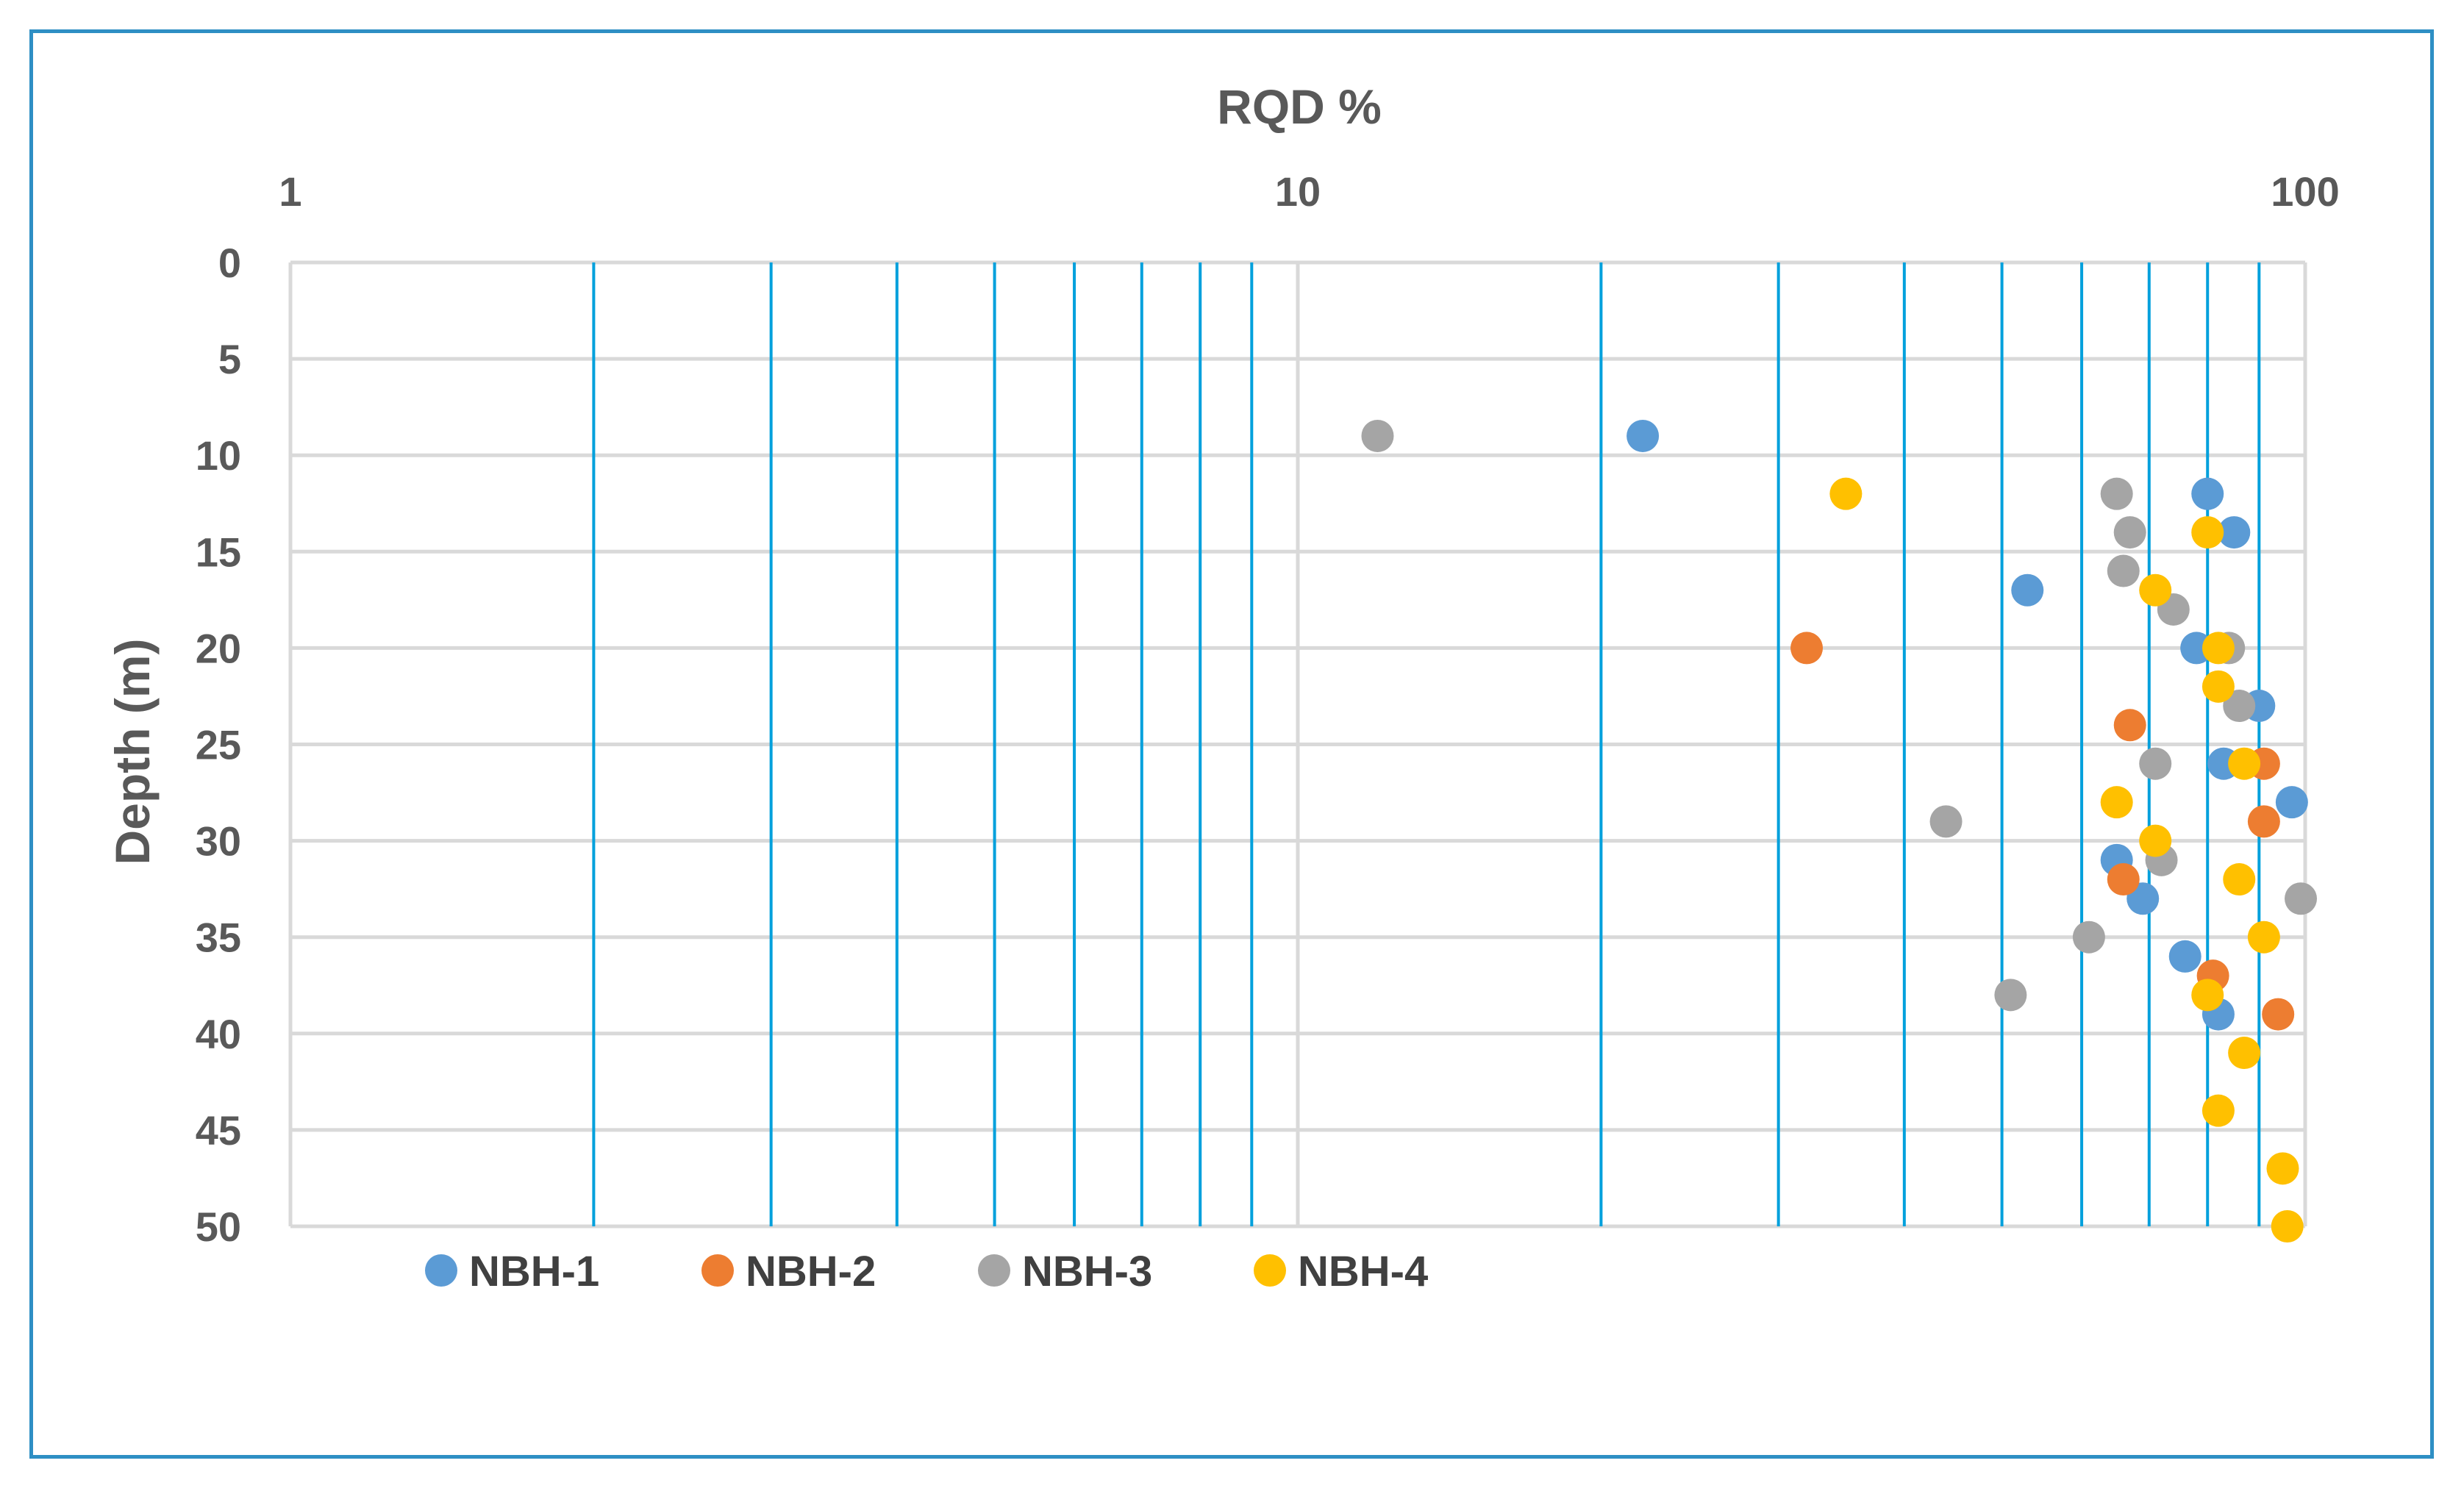 This screenshot has width=2464, height=1491. What do you see at coordinates (218, 552) in the screenshot?
I see `y-tick-label-3: 15` at bounding box center [218, 552].